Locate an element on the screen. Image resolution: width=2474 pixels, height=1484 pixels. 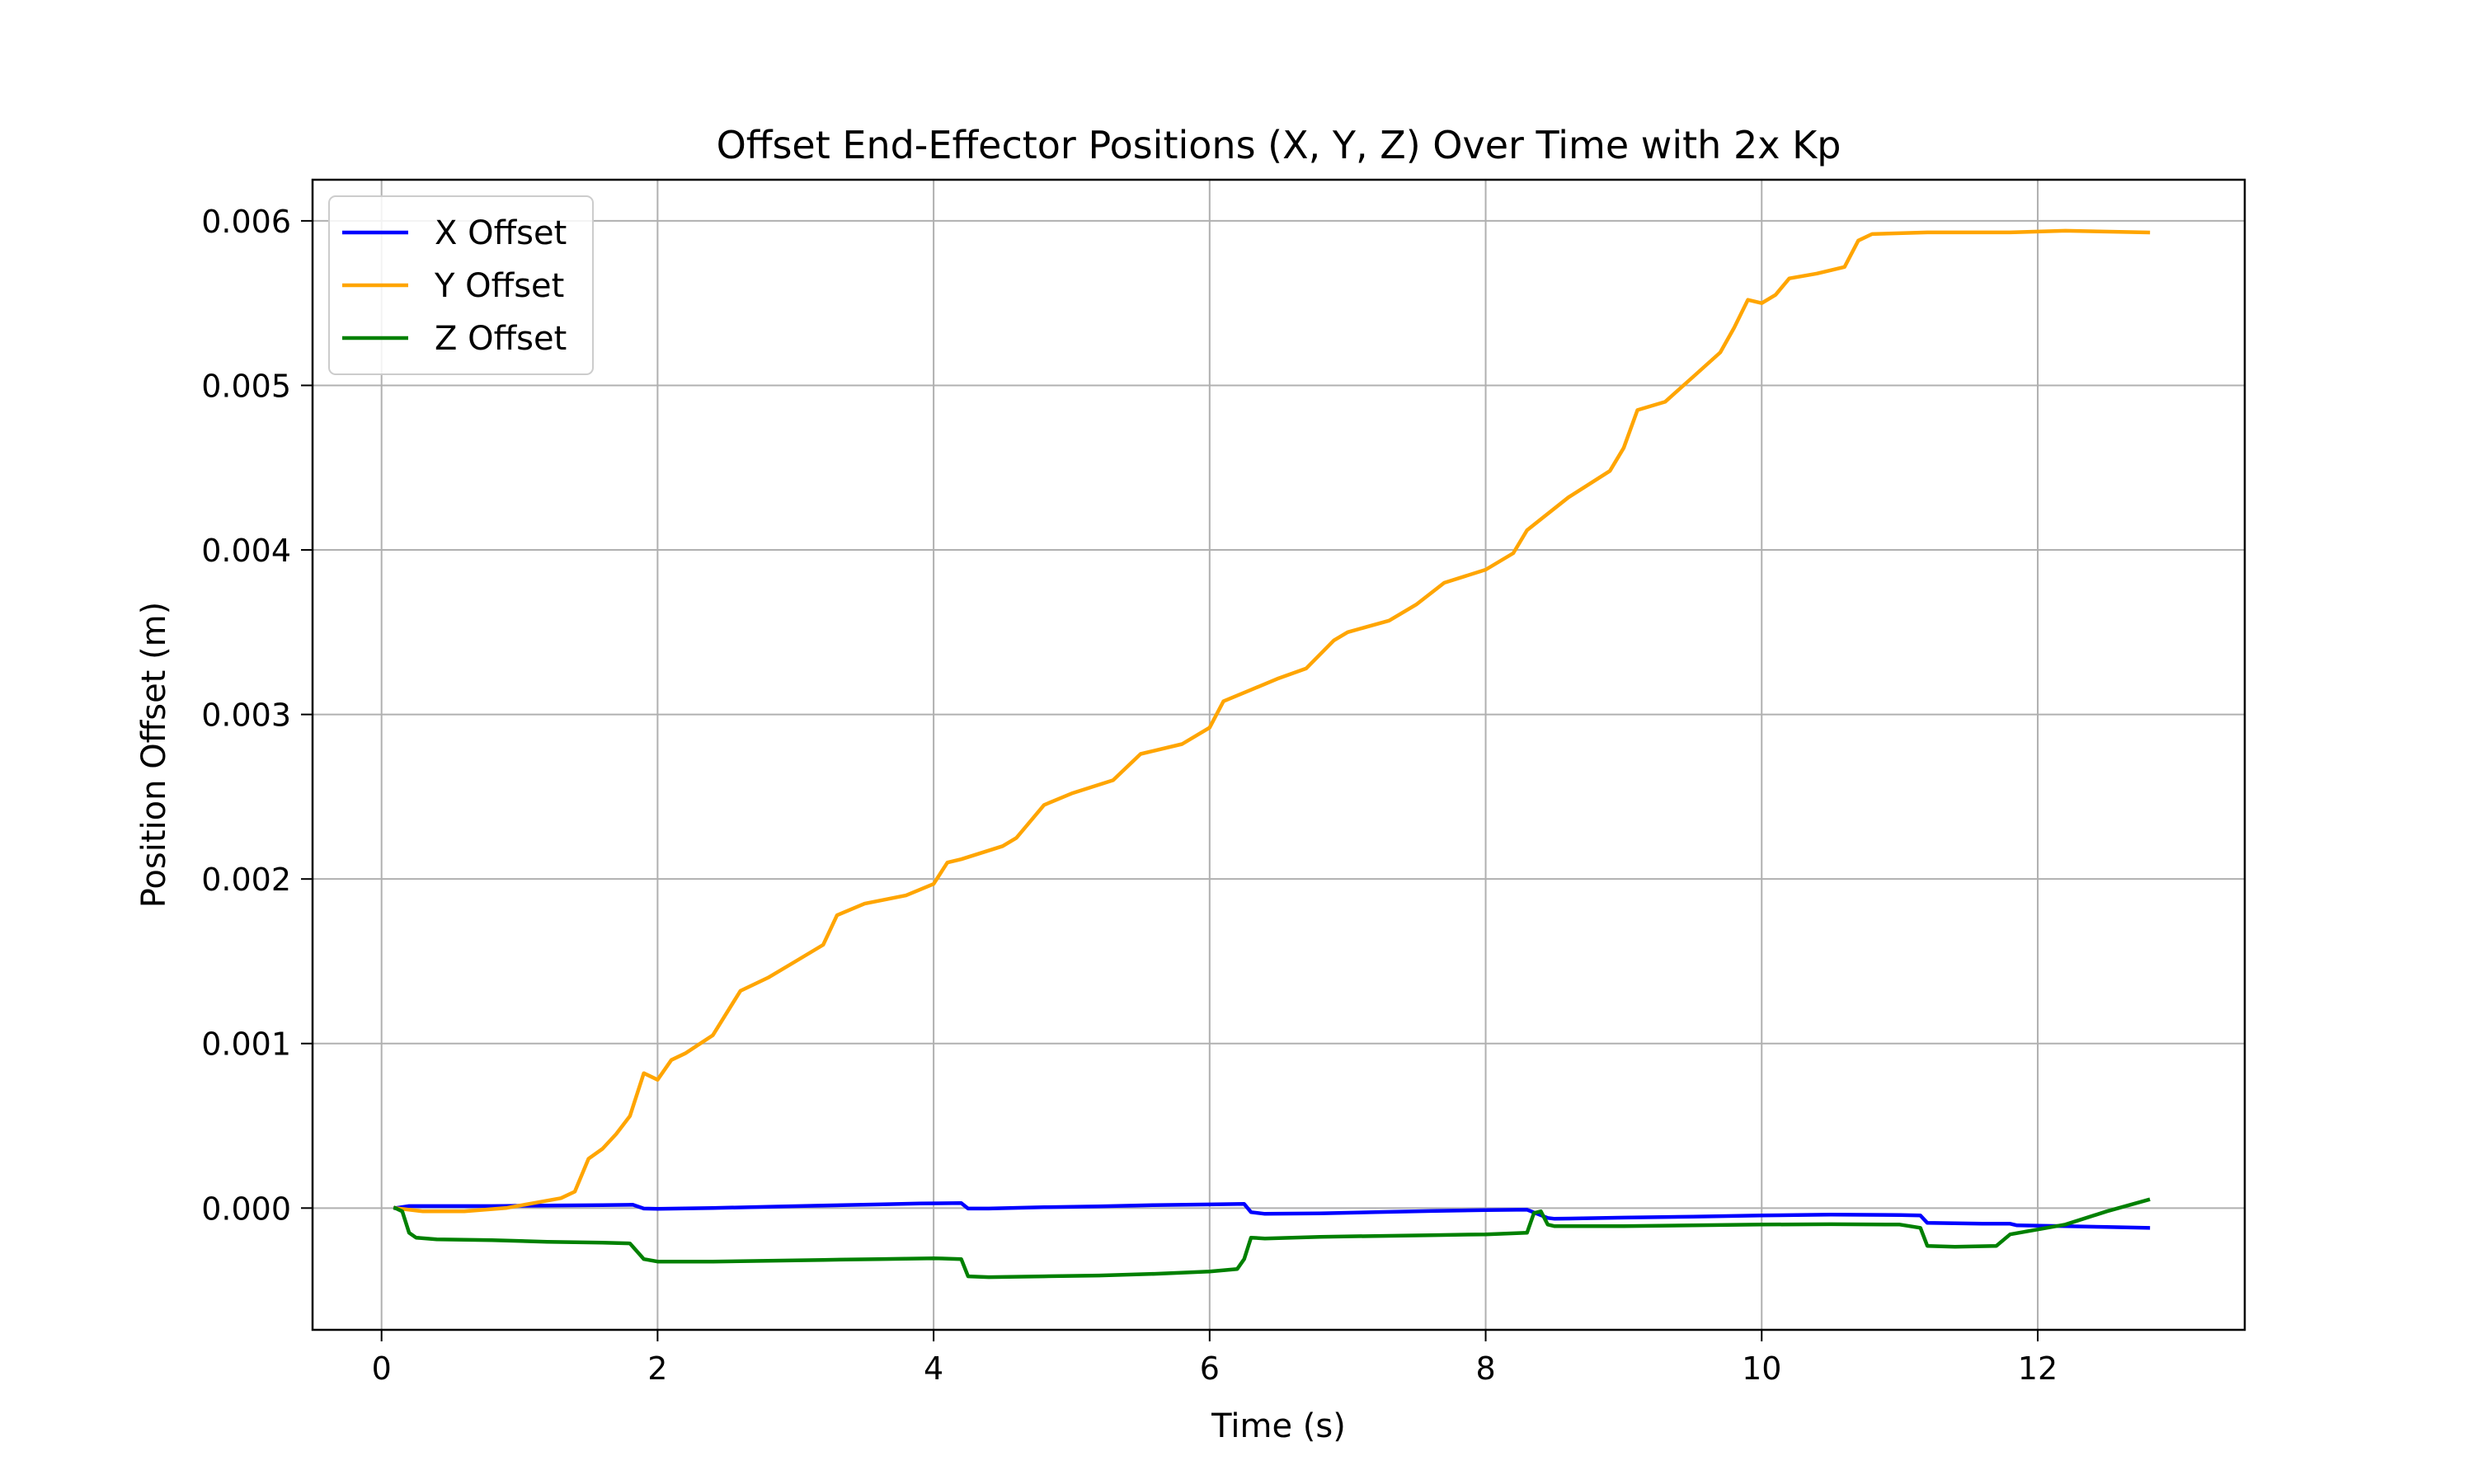
legend-label: X Offset is located at coordinates (501, 233).